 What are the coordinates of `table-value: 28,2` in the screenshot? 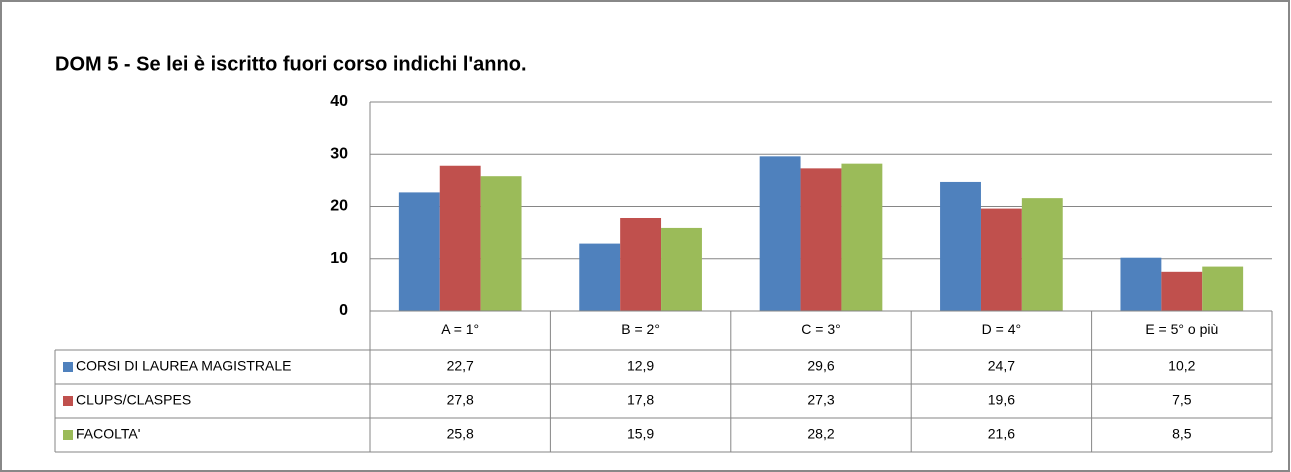 It's located at (820, 434).